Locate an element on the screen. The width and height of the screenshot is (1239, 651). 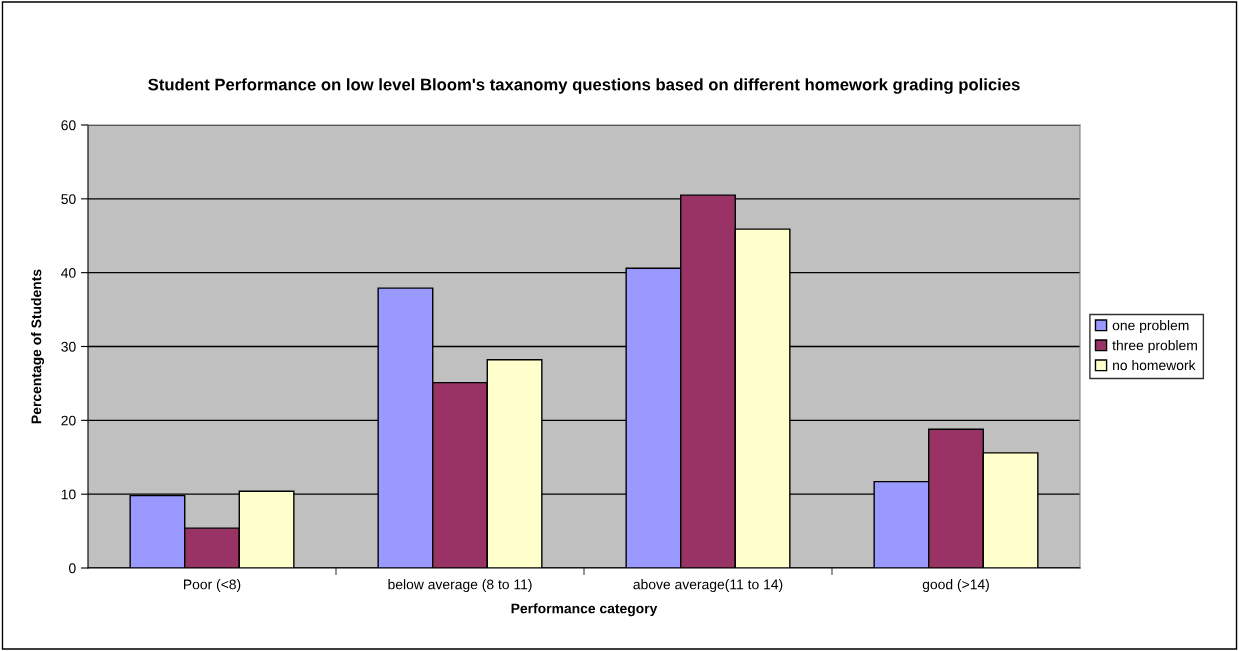
y-tick-label: 50 is located at coordinates (68, 199).